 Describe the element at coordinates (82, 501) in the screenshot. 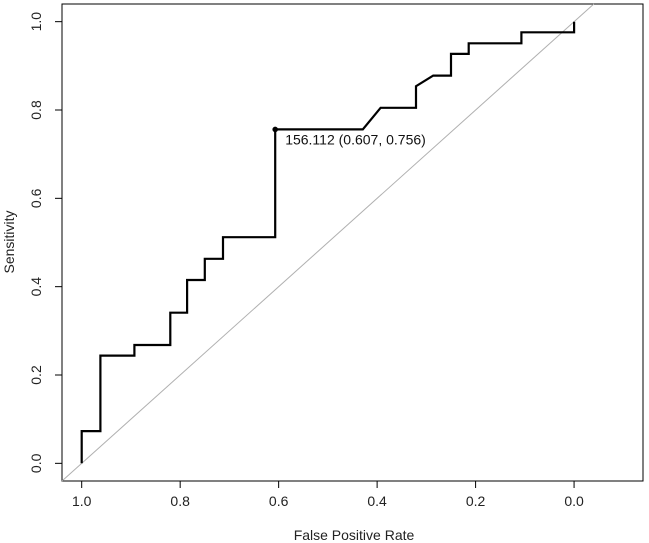

I see `x-tick-label: 1.0` at that location.